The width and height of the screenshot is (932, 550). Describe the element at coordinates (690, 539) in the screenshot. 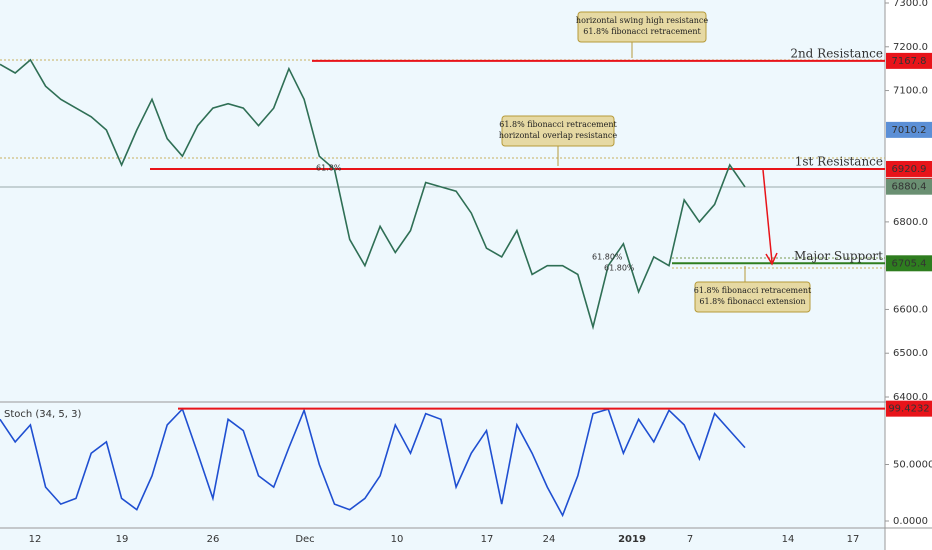

I see `x-tick-label: 7` at that location.